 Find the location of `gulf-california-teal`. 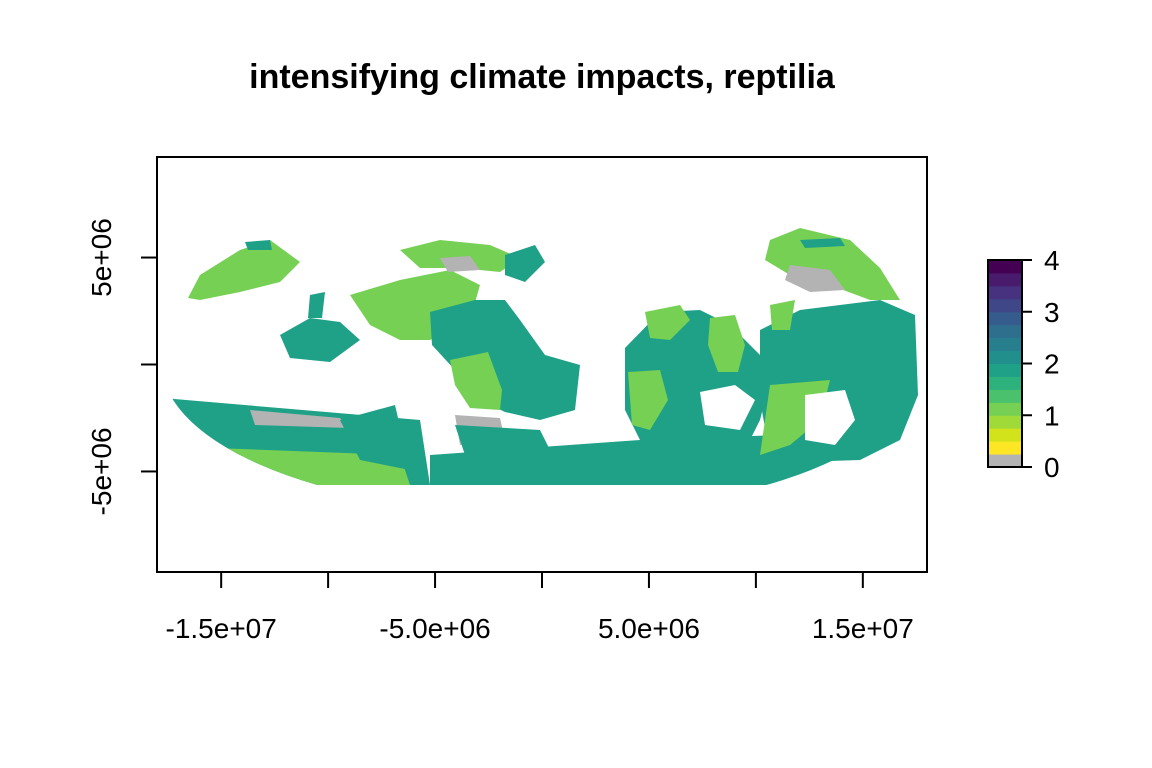

gulf-california-teal is located at coordinates (316, 305).